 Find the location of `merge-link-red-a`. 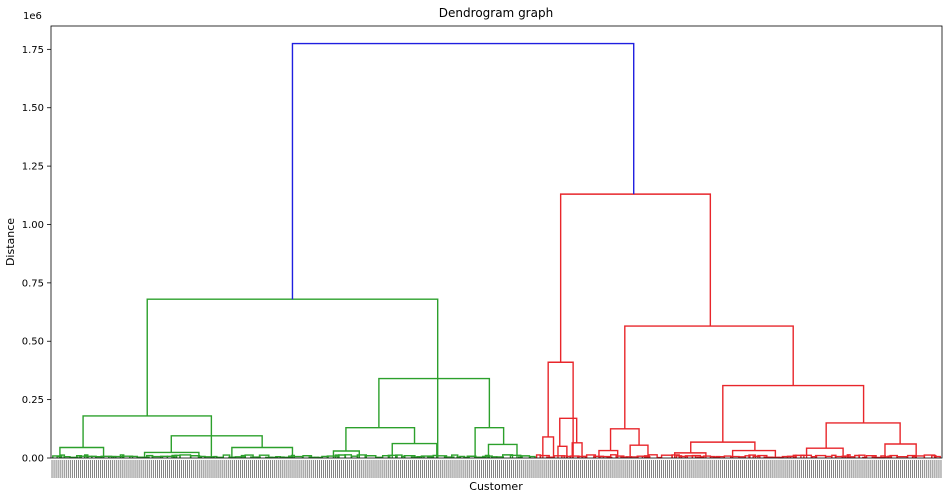

merge-link-red-a is located at coordinates (560, 409).